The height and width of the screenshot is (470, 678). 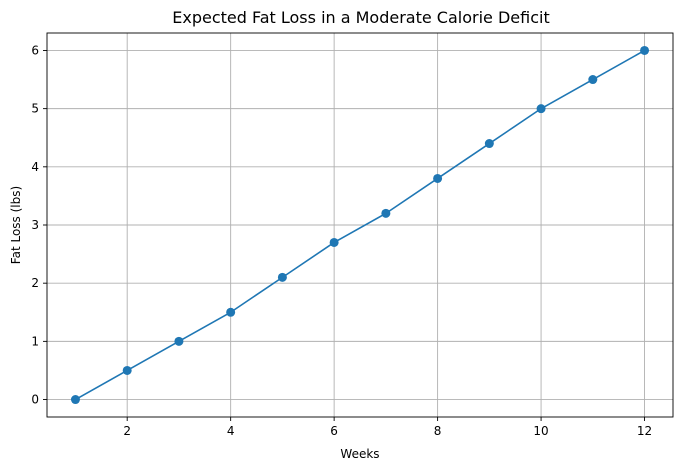 What do you see at coordinates (644, 431) in the screenshot?
I see `x-tick-label: 12` at bounding box center [644, 431].